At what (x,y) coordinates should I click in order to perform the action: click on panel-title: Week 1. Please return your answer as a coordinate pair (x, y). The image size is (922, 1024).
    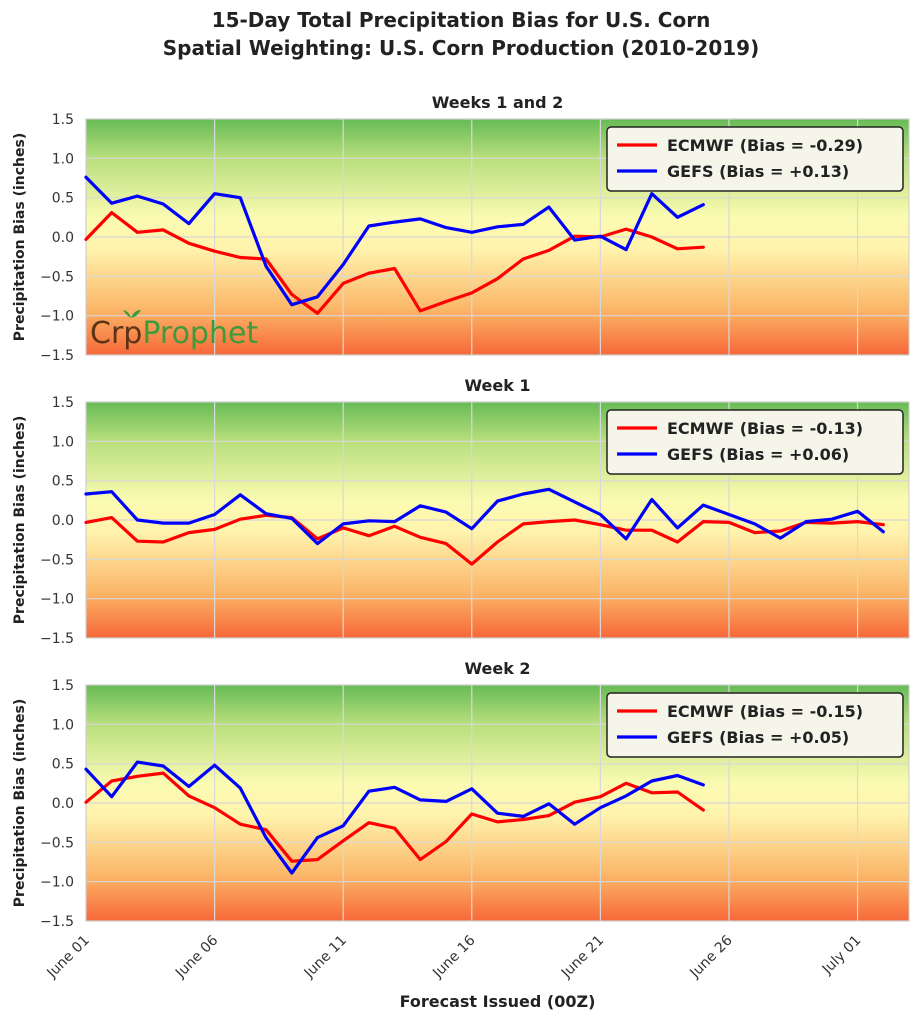
    Looking at the image, I should click on (497, 385).